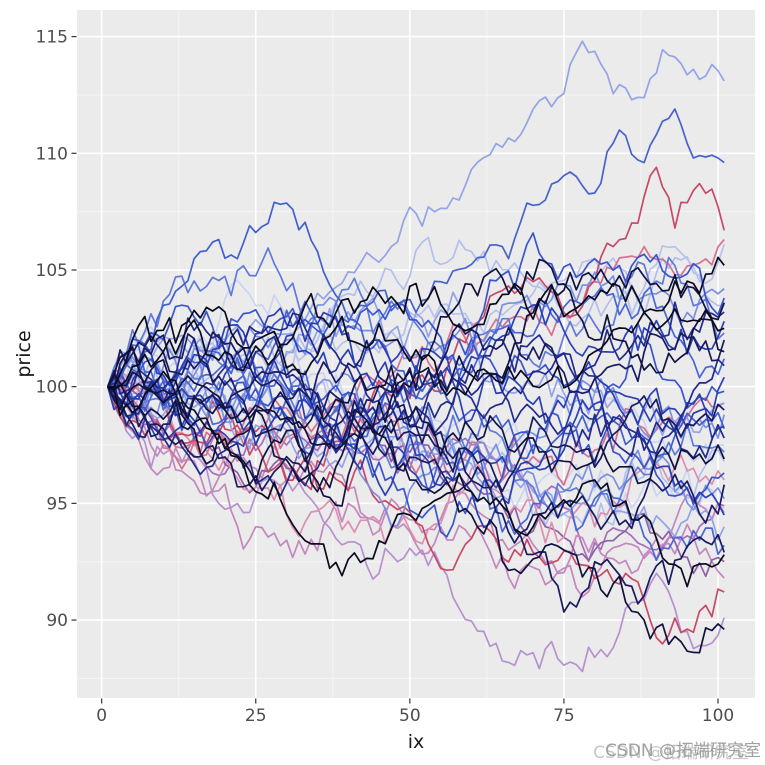  I want to click on svg-text: 25, so click(256, 716).